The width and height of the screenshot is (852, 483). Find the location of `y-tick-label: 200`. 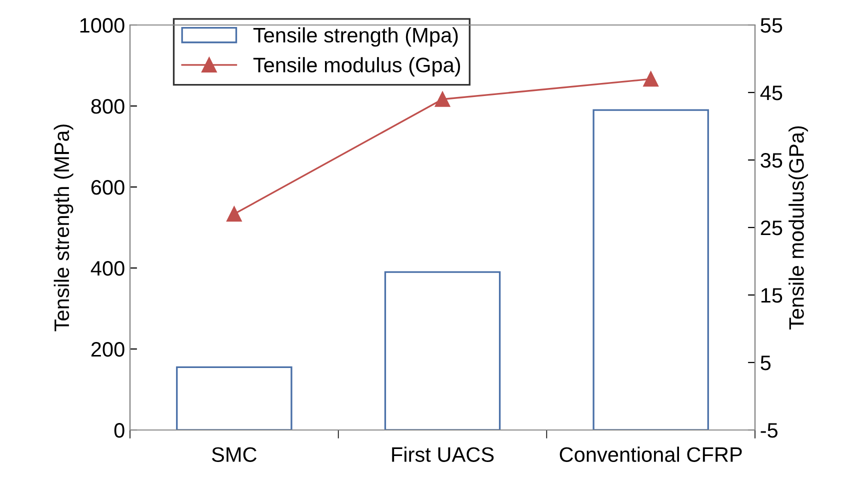

y-tick-label: 200 is located at coordinates (107, 349).